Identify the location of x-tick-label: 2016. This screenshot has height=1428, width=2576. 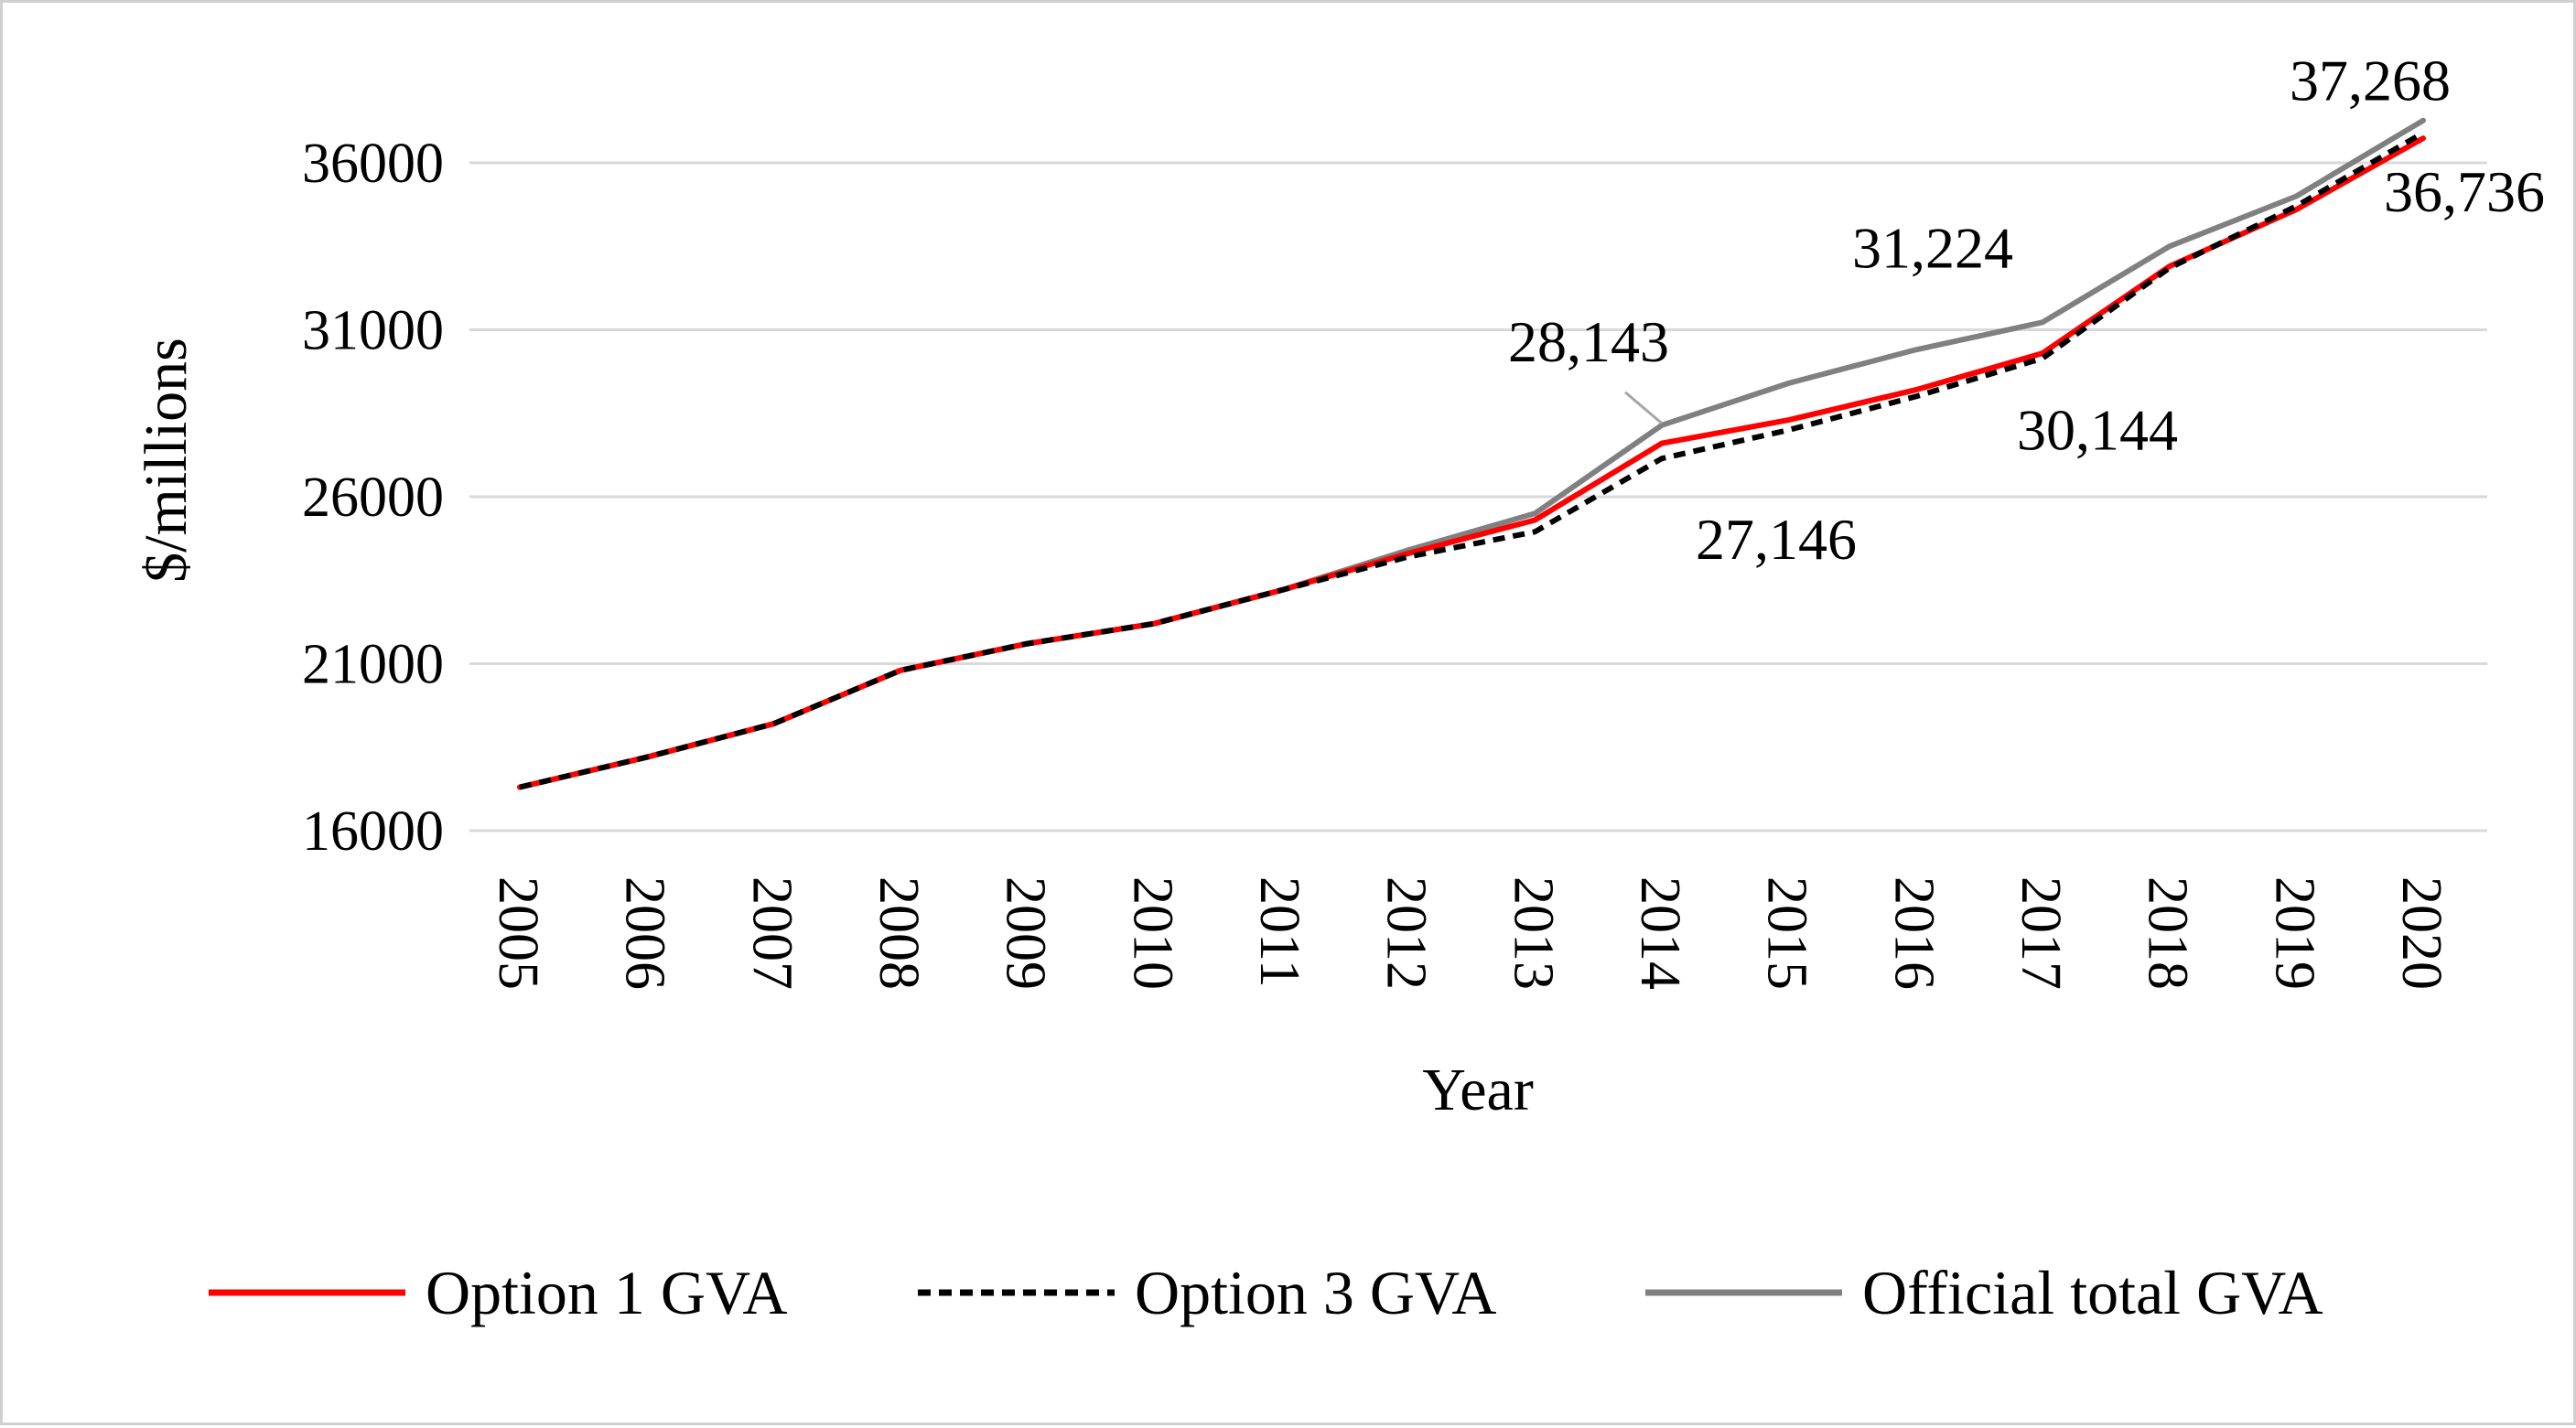
(1913, 933).